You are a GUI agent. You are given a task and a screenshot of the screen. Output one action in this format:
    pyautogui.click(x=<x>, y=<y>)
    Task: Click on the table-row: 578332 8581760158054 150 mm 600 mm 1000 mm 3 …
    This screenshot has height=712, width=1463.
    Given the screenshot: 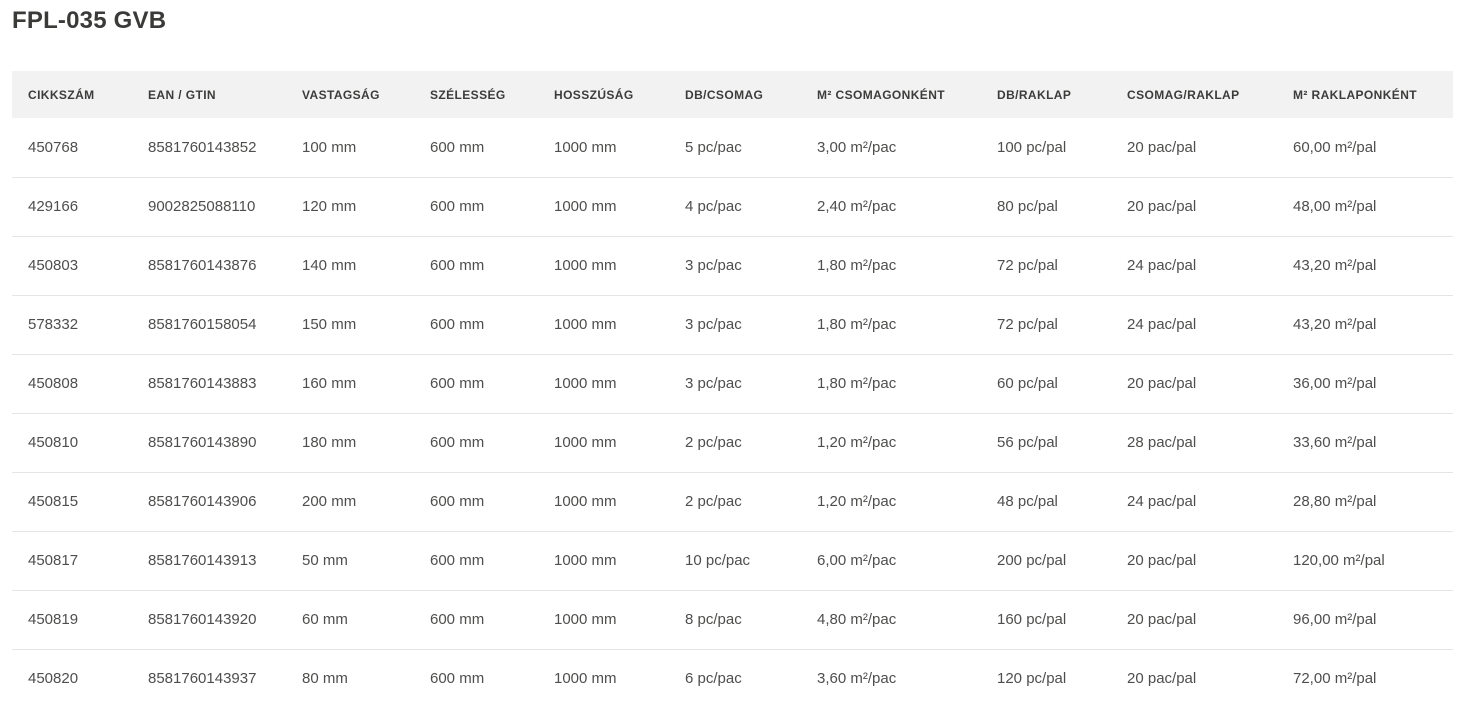 What is the action you would take?
    pyautogui.click(x=732, y=324)
    